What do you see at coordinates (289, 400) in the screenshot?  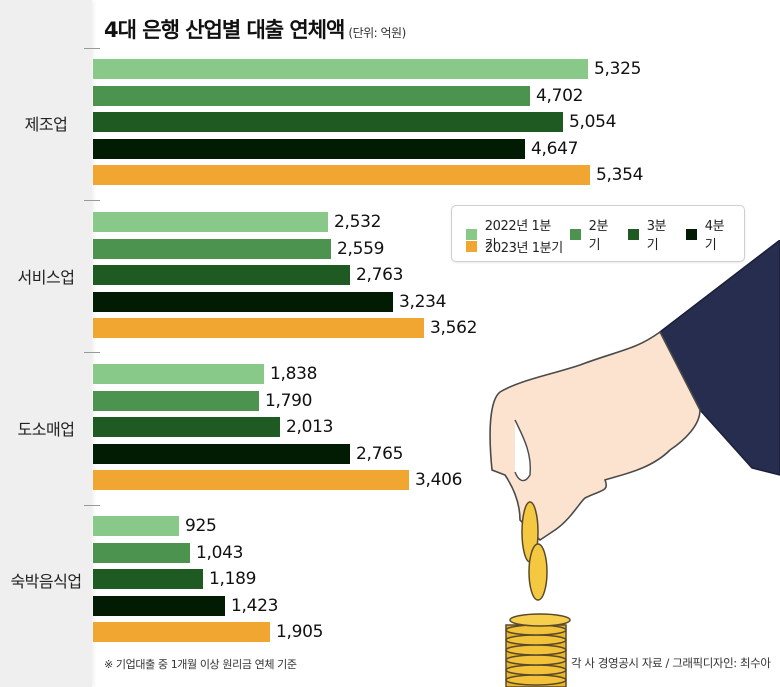 I see `value-label: 1,790` at bounding box center [289, 400].